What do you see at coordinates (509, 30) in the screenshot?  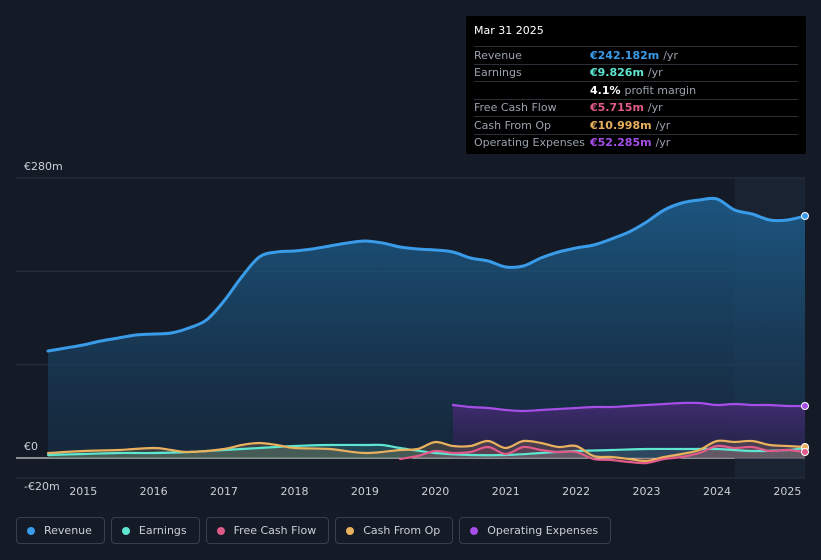 I see `tooltip-date: Mar 31 2025` at bounding box center [509, 30].